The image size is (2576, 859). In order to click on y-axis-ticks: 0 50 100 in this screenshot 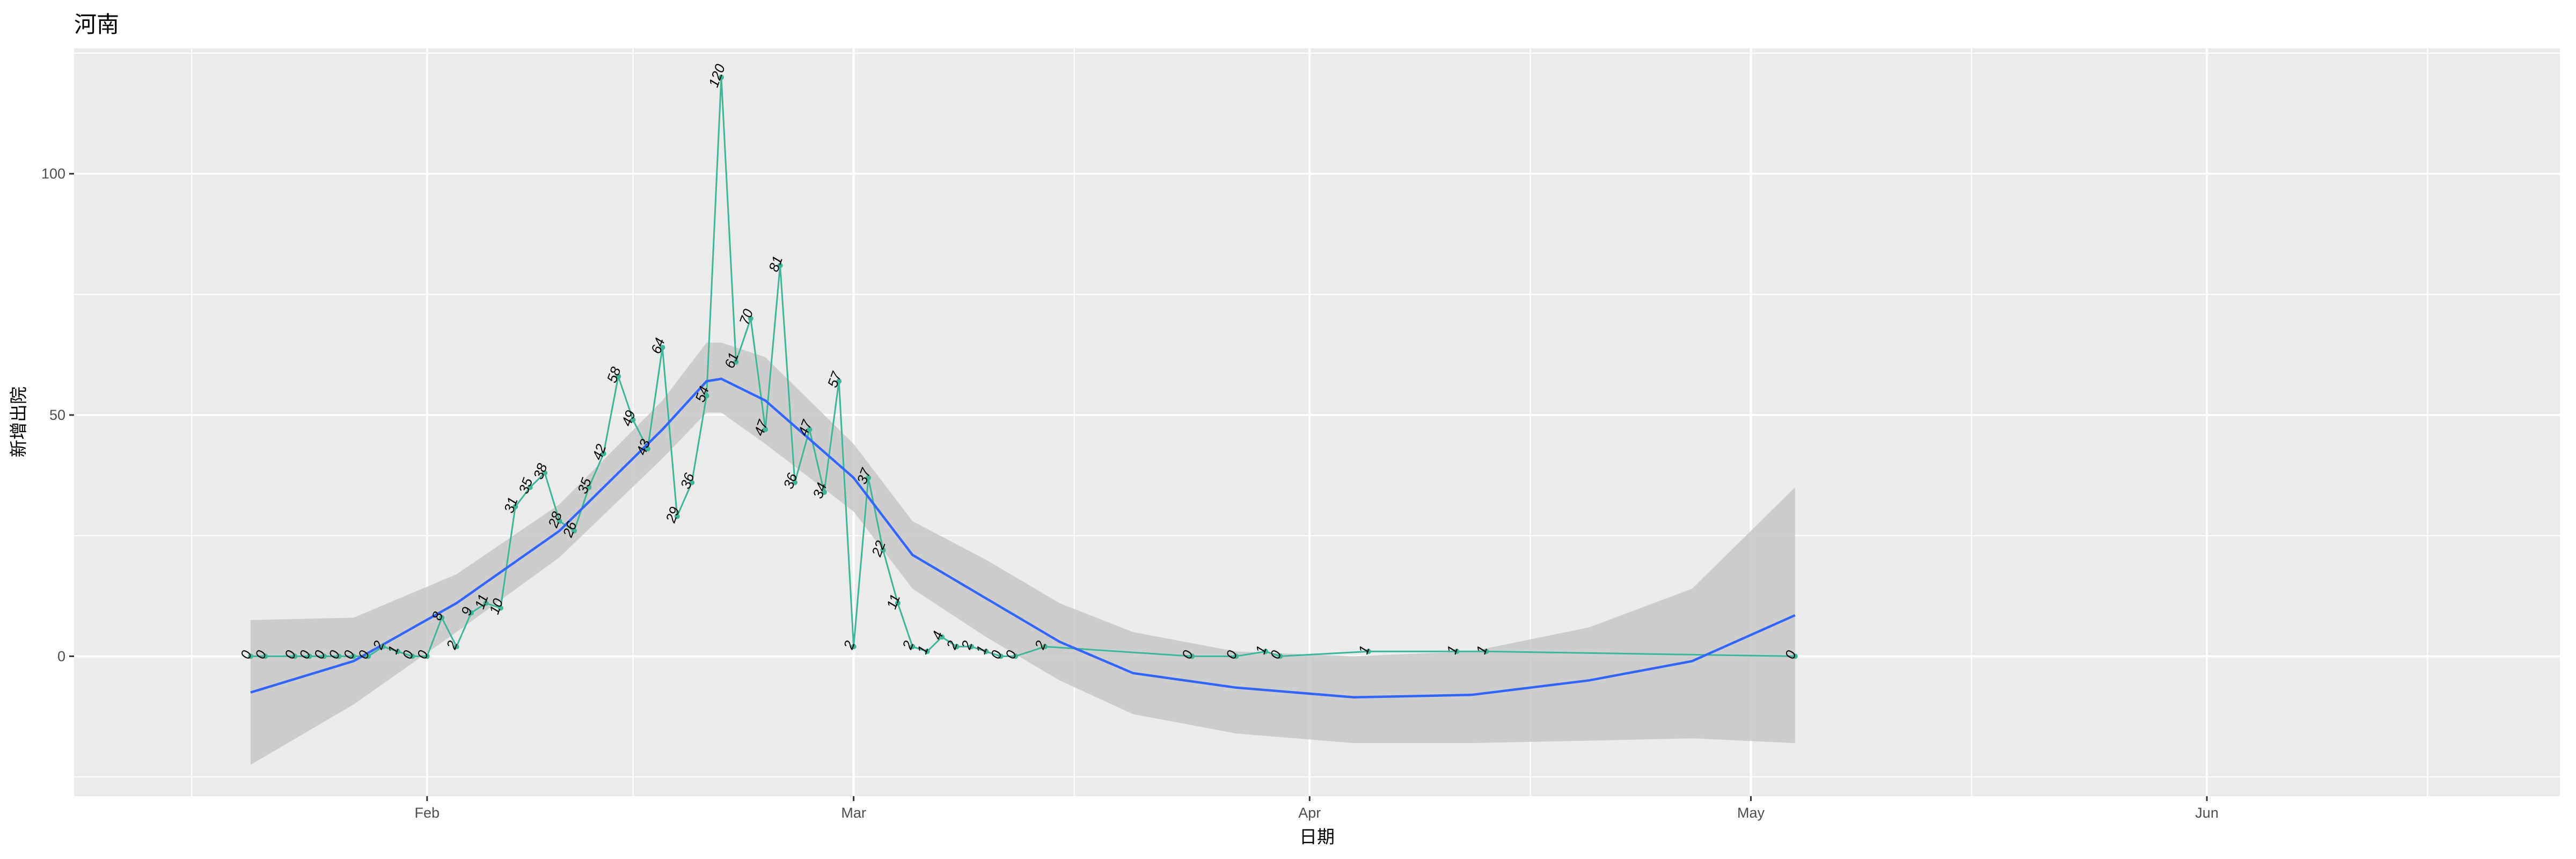, I will do `click(57, 415)`.